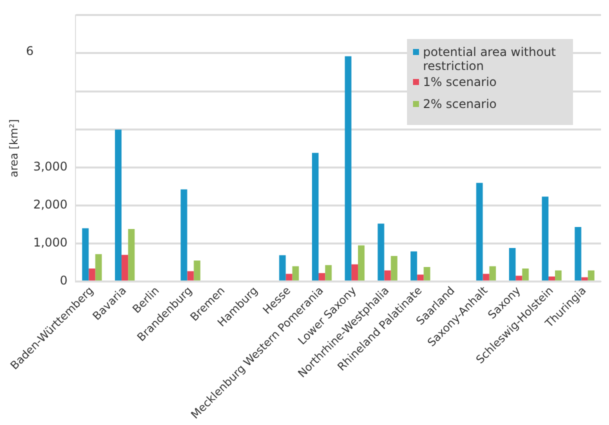  Describe the element at coordinates (13, 148) in the screenshot. I see `y-axis-title: area [km²]` at that location.